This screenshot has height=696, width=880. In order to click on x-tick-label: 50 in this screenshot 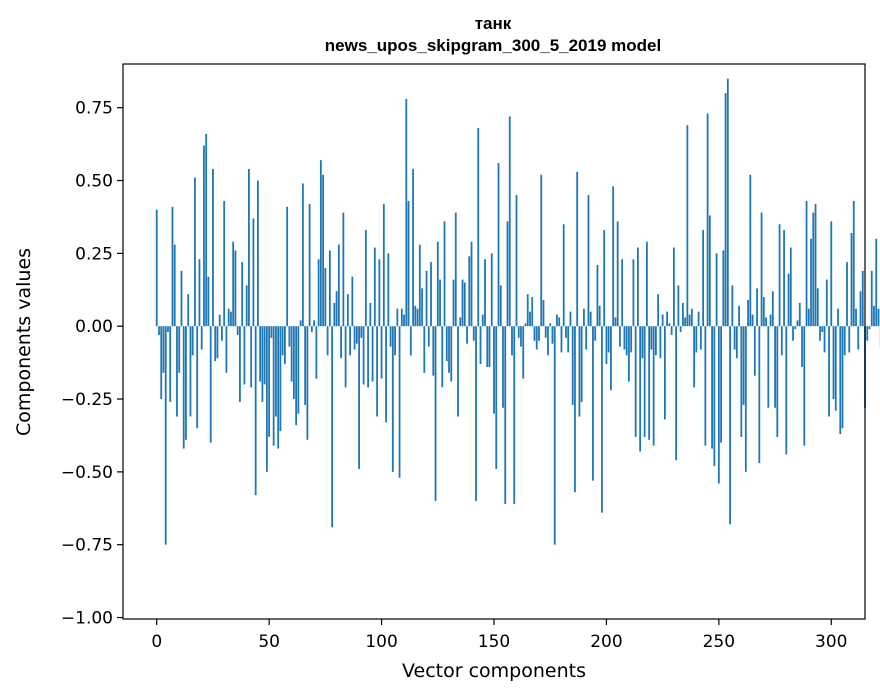, I will do `click(269, 642)`.